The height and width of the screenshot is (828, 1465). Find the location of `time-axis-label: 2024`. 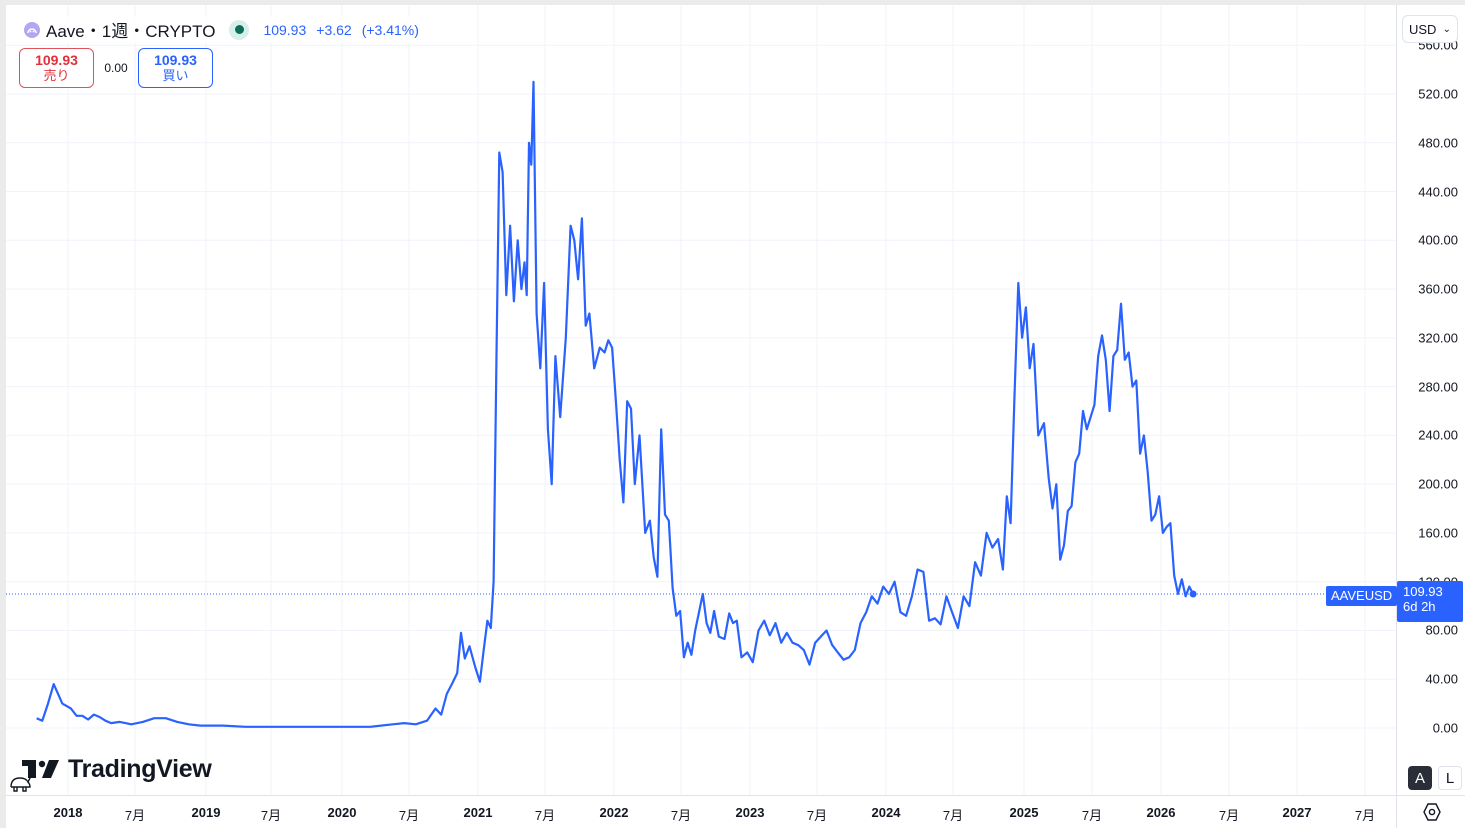

time-axis-label: 2024 is located at coordinates (886, 812).